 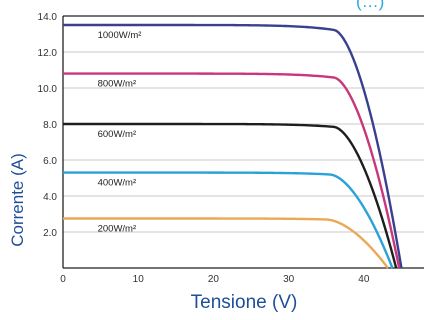 I want to click on y-axis-label-wrap: Corrente (A), so click(x=18, y=200).